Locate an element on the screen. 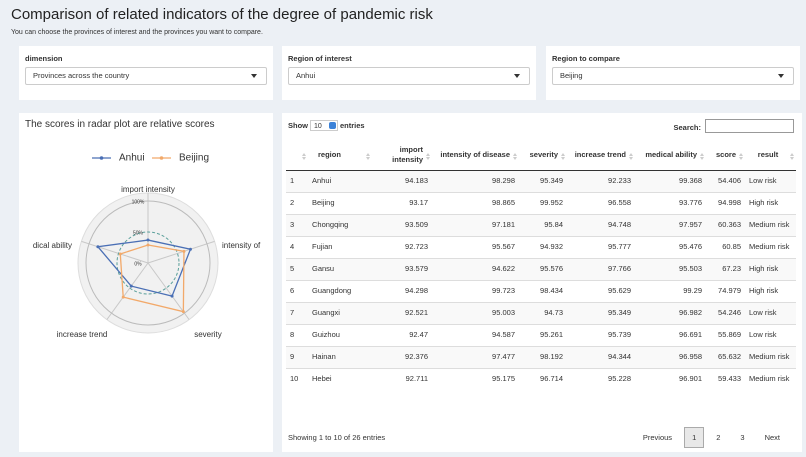 The height and width of the screenshot is (457, 806). page-button: Next is located at coordinates (772, 437).